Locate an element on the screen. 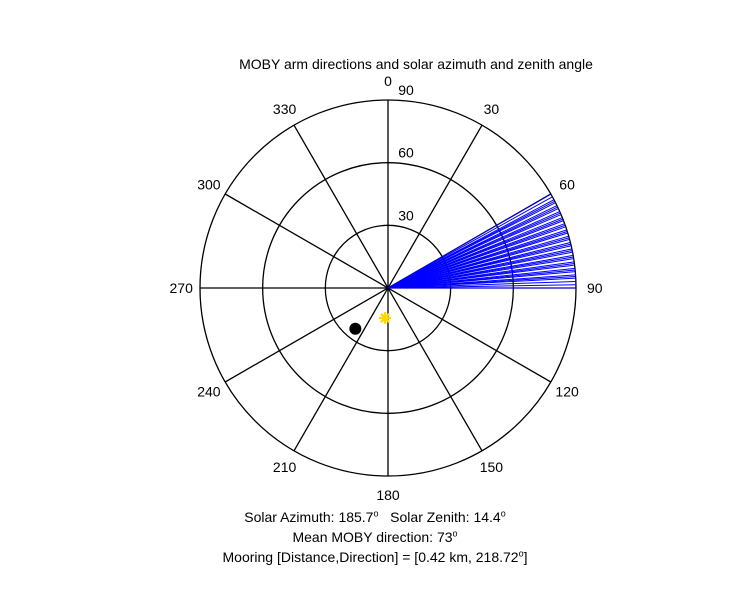 This screenshot has height=600, width=750. angle-tick-label: 330 is located at coordinates (285, 109).